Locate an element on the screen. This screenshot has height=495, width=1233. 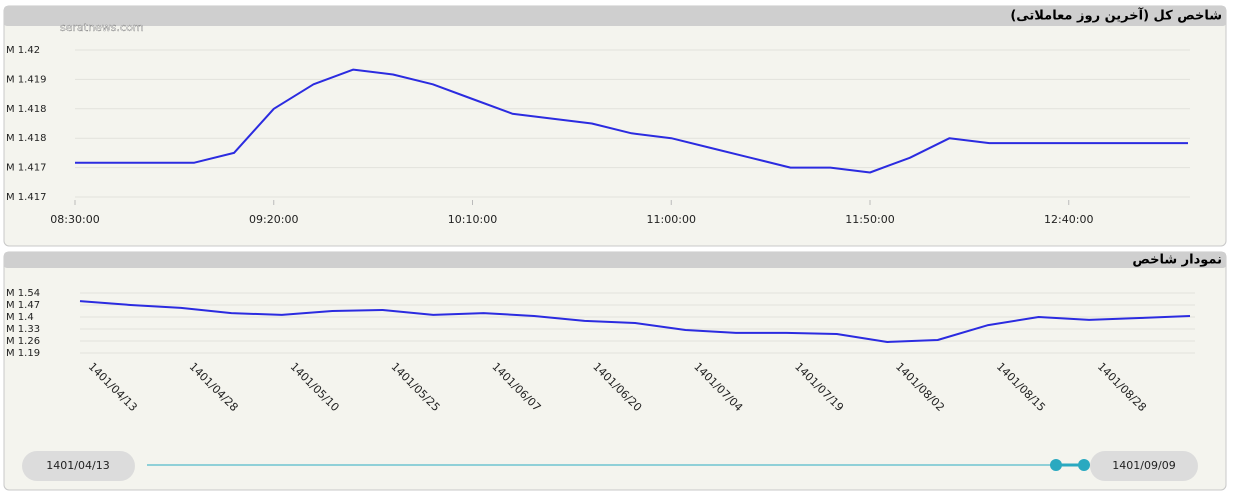
y-tick-label: M 1.54 is located at coordinates (23, 293).